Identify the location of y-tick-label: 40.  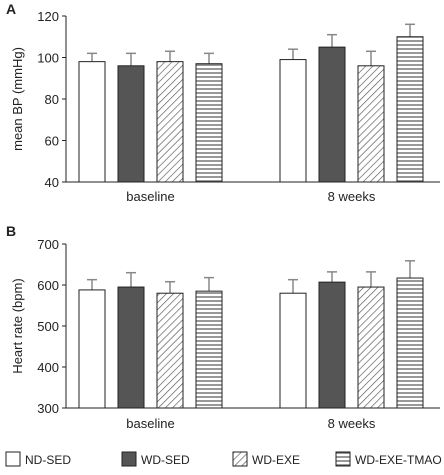
(52, 182).